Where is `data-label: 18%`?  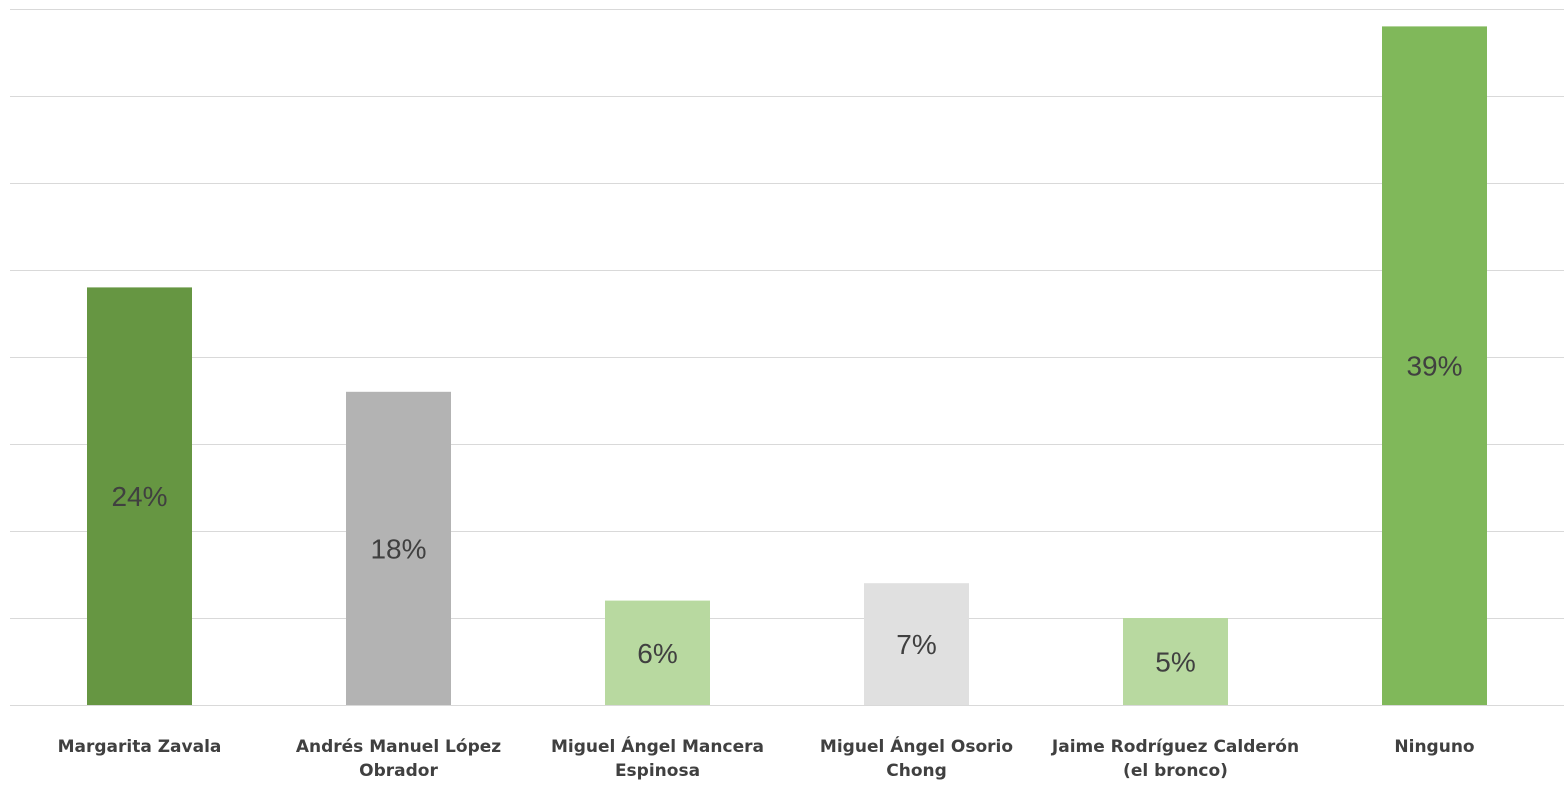 data-label: 18% is located at coordinates (398, 548).